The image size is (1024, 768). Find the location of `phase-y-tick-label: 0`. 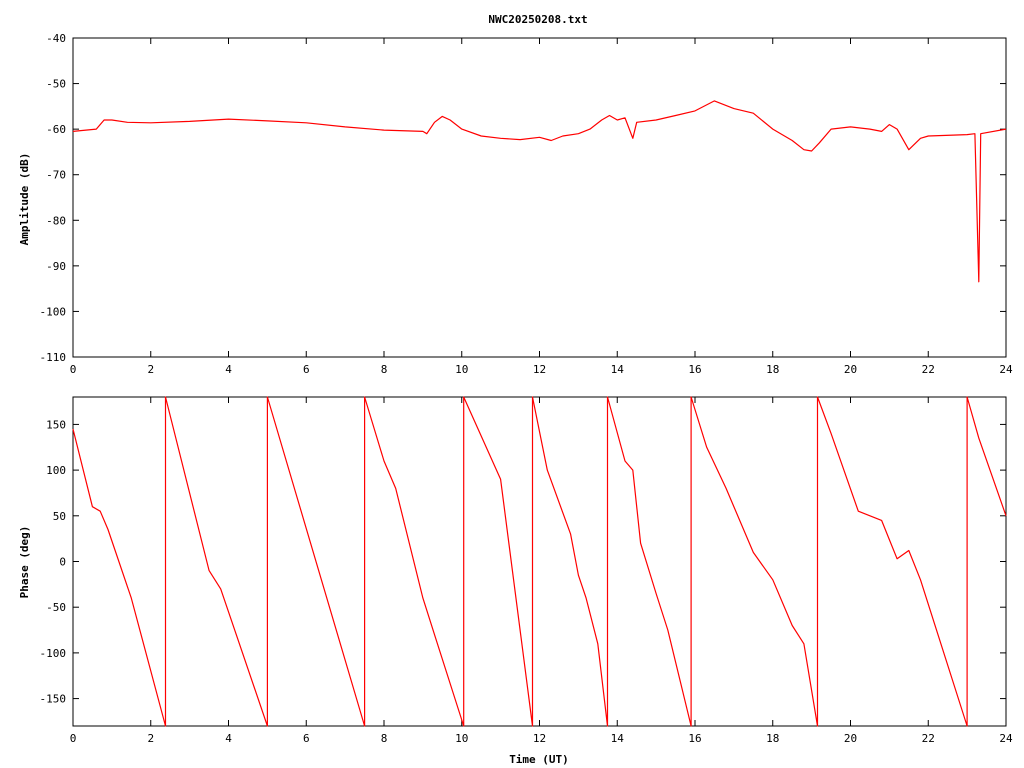

phase-y-tick-label: 0 is located at coordinates (62, 562).